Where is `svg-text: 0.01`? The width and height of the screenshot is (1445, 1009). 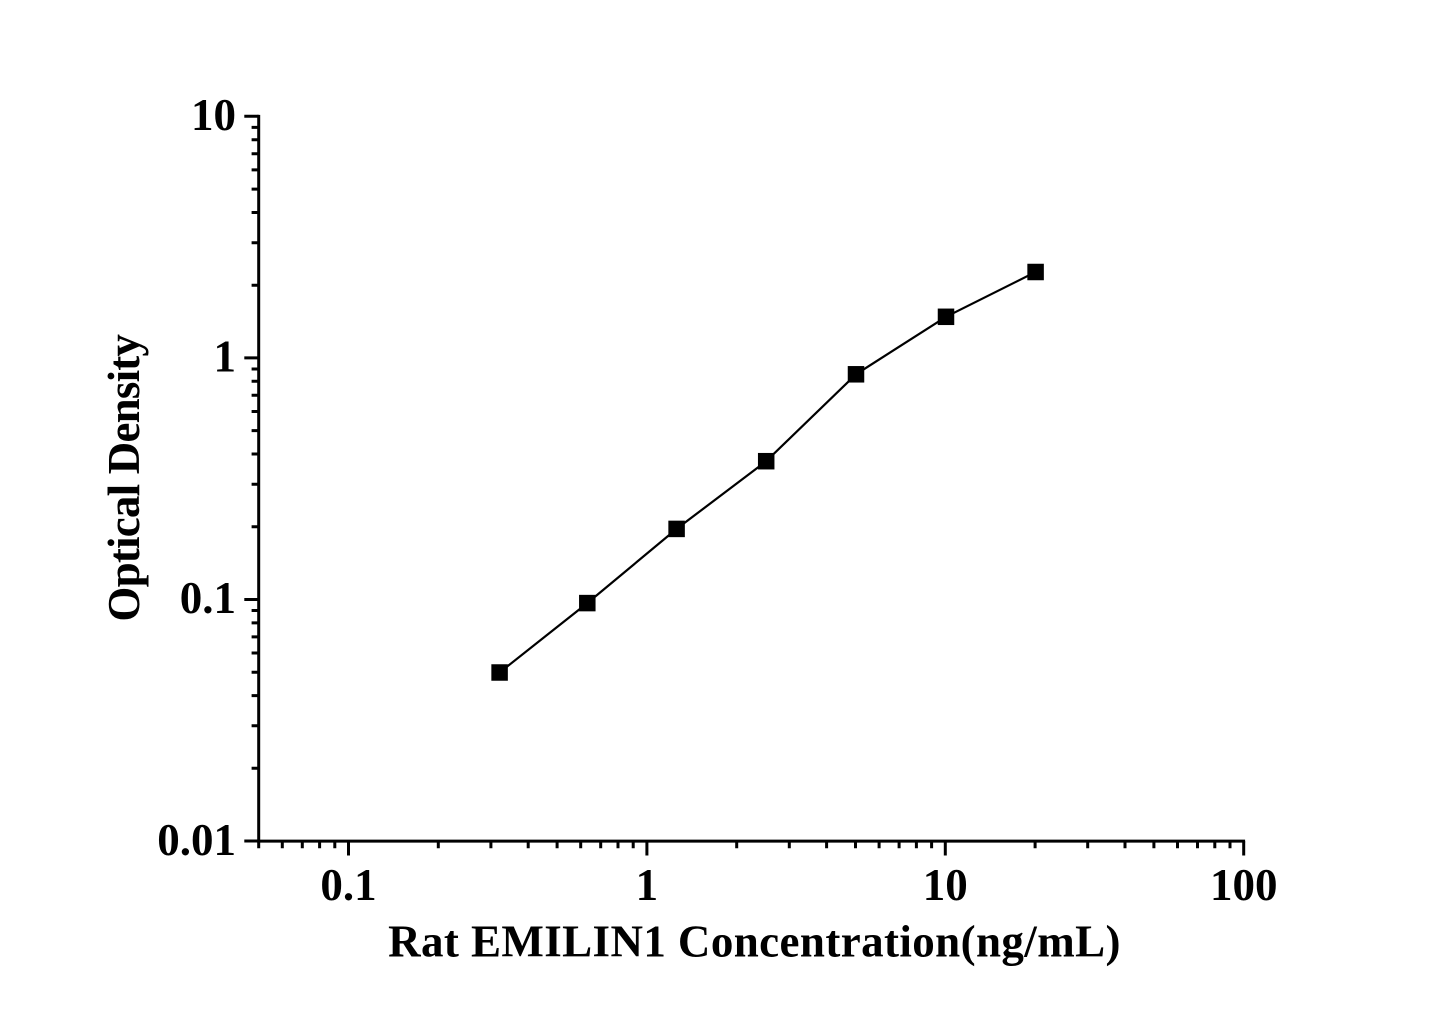
svg-text: 0.01 is located at coordinates (196, 840).